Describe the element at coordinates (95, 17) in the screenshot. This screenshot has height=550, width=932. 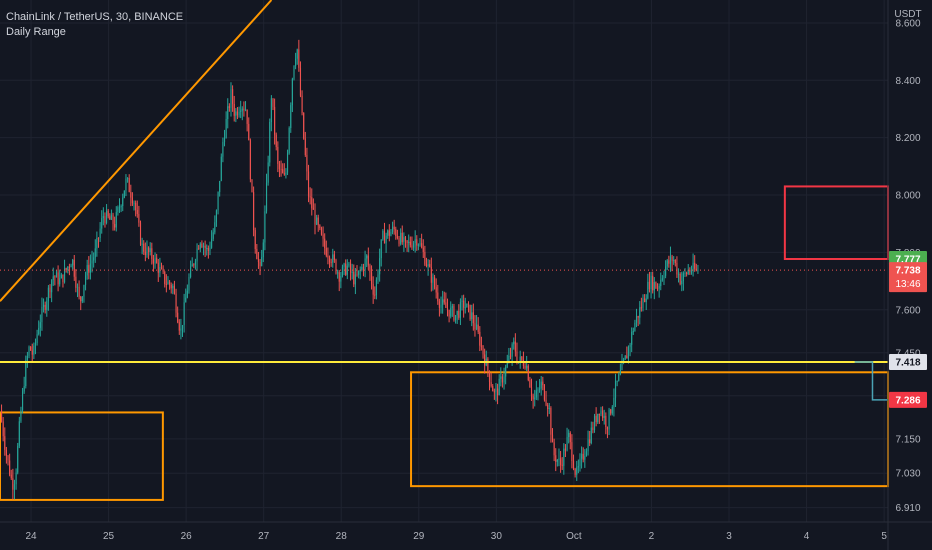
I see `symbol-title: ChainLink / TetherUS, 30, BINANCE` at that location.